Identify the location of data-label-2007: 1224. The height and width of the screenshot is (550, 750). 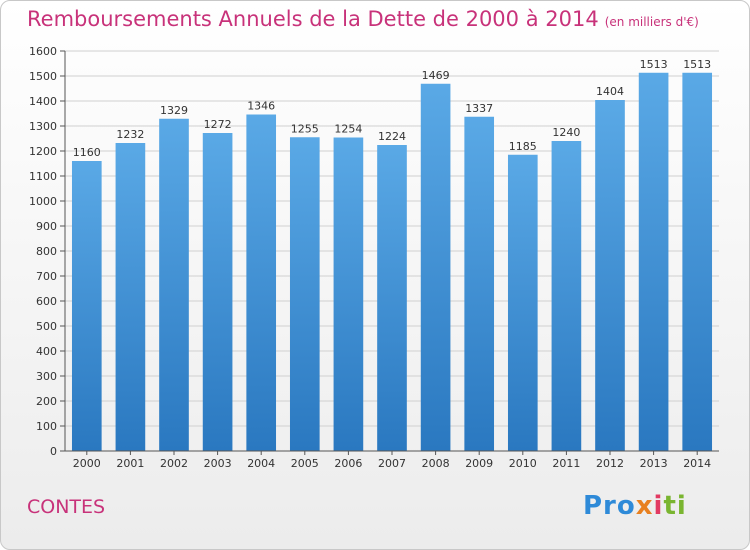
(392, 136).